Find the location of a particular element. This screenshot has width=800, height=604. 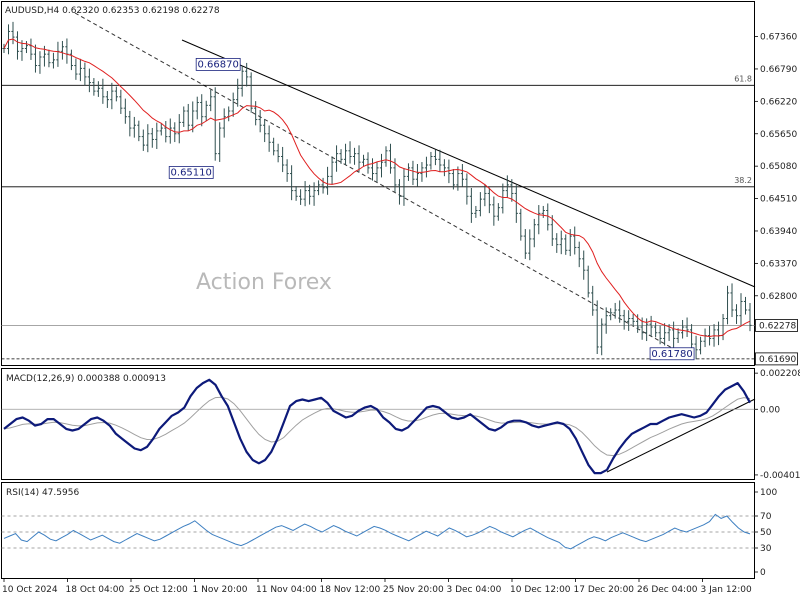

watermark: Action Forex is located at coordinates (264, 282).